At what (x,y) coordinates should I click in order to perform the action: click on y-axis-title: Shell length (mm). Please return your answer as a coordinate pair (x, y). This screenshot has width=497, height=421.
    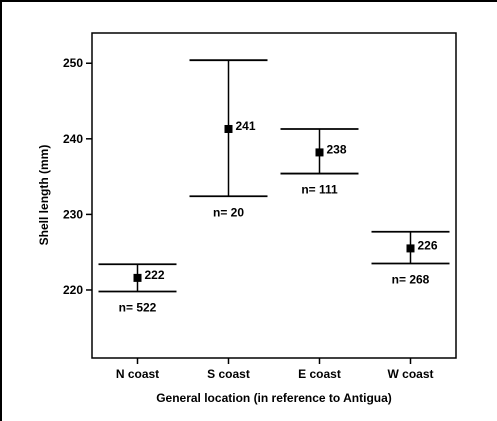
    Looking at the image, I should click on (44, 195).